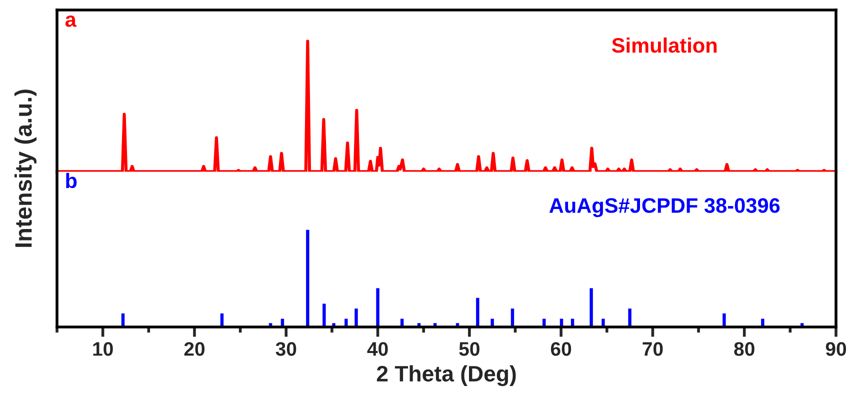 The height and width of the screenshot is (410, 850). I want to click on x-tick-label: 70, so click(652, 349).